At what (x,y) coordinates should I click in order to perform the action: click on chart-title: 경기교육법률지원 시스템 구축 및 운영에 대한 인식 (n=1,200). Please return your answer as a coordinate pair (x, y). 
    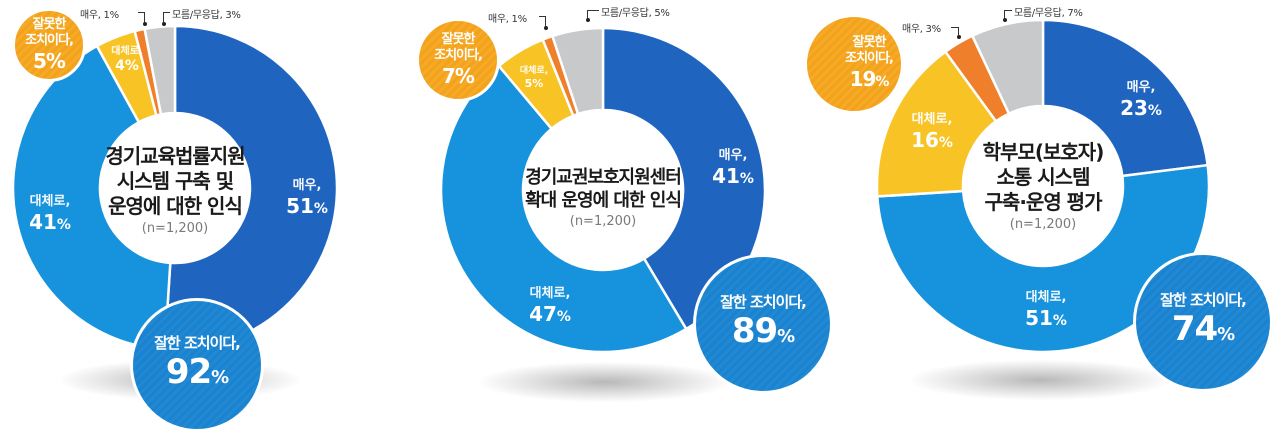
    Looking at the image, I should click on (175, 190).